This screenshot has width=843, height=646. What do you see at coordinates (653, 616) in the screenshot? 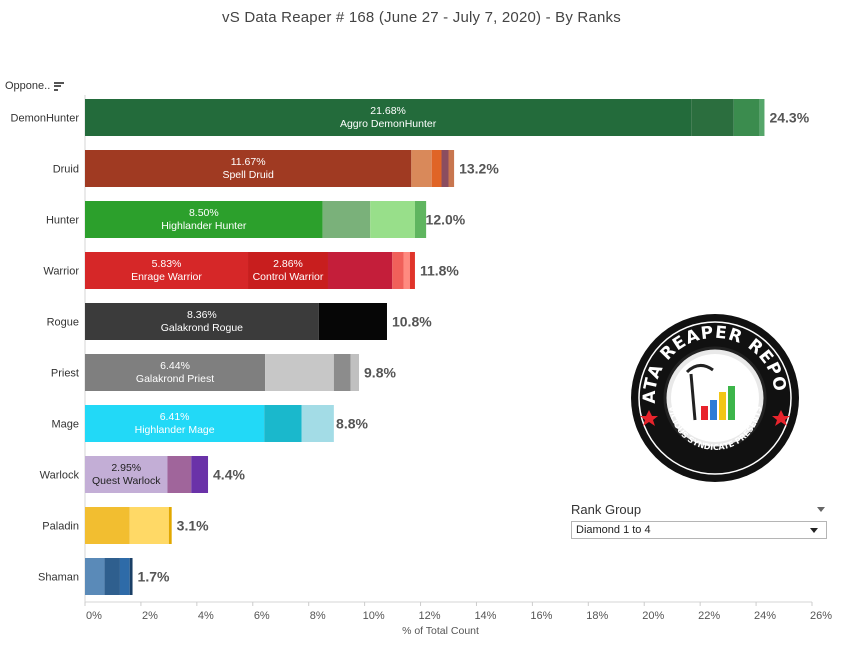
I see `x-tick-label: 20%` at bounding box center [653, 616].